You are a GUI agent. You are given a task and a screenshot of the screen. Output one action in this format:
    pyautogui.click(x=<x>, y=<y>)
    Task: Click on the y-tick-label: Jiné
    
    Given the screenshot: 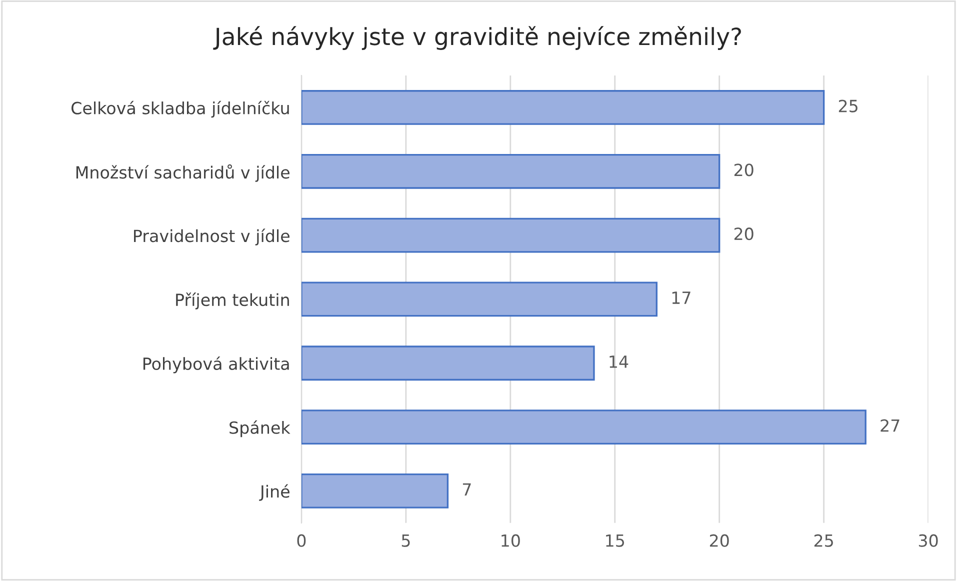 What is the action you would take?
    pyautogui.click(x=274, y=492)
    